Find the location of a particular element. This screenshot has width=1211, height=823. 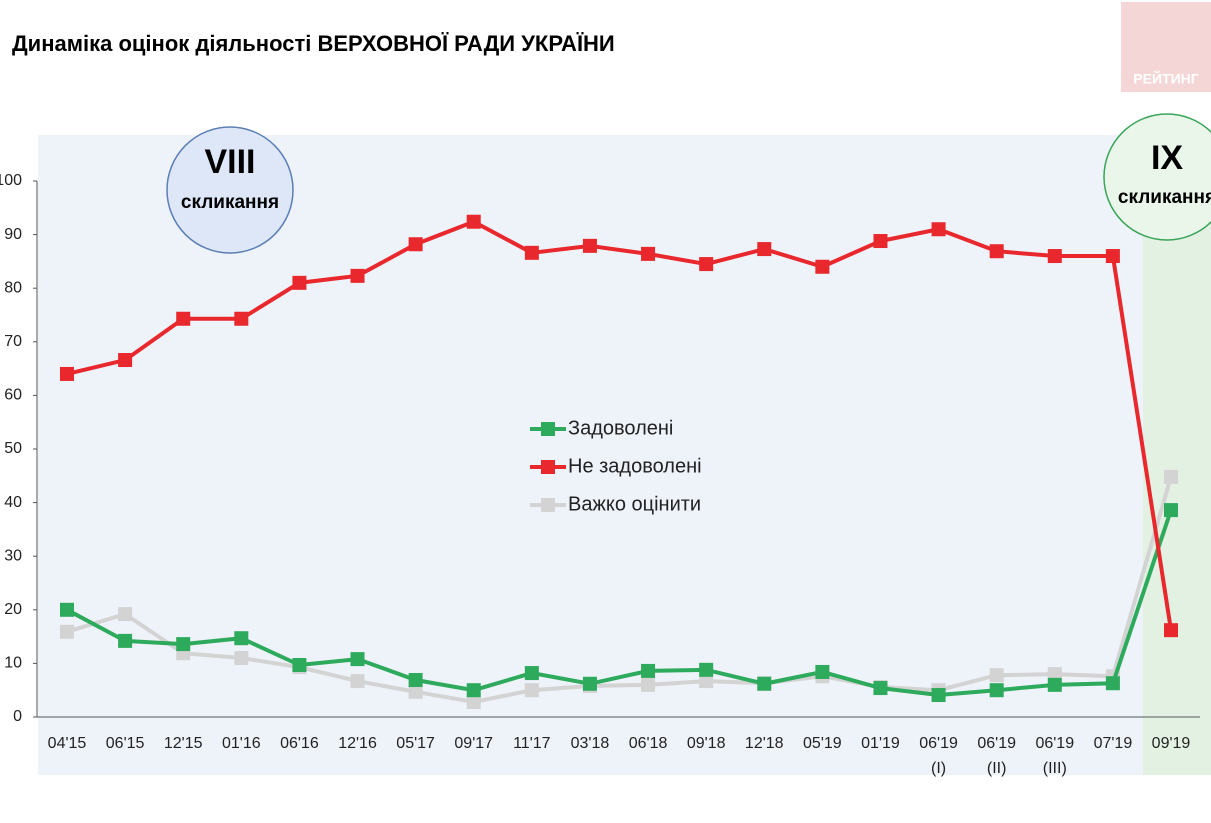

y-tick-label: 80 is located at coordinates (13, 287).